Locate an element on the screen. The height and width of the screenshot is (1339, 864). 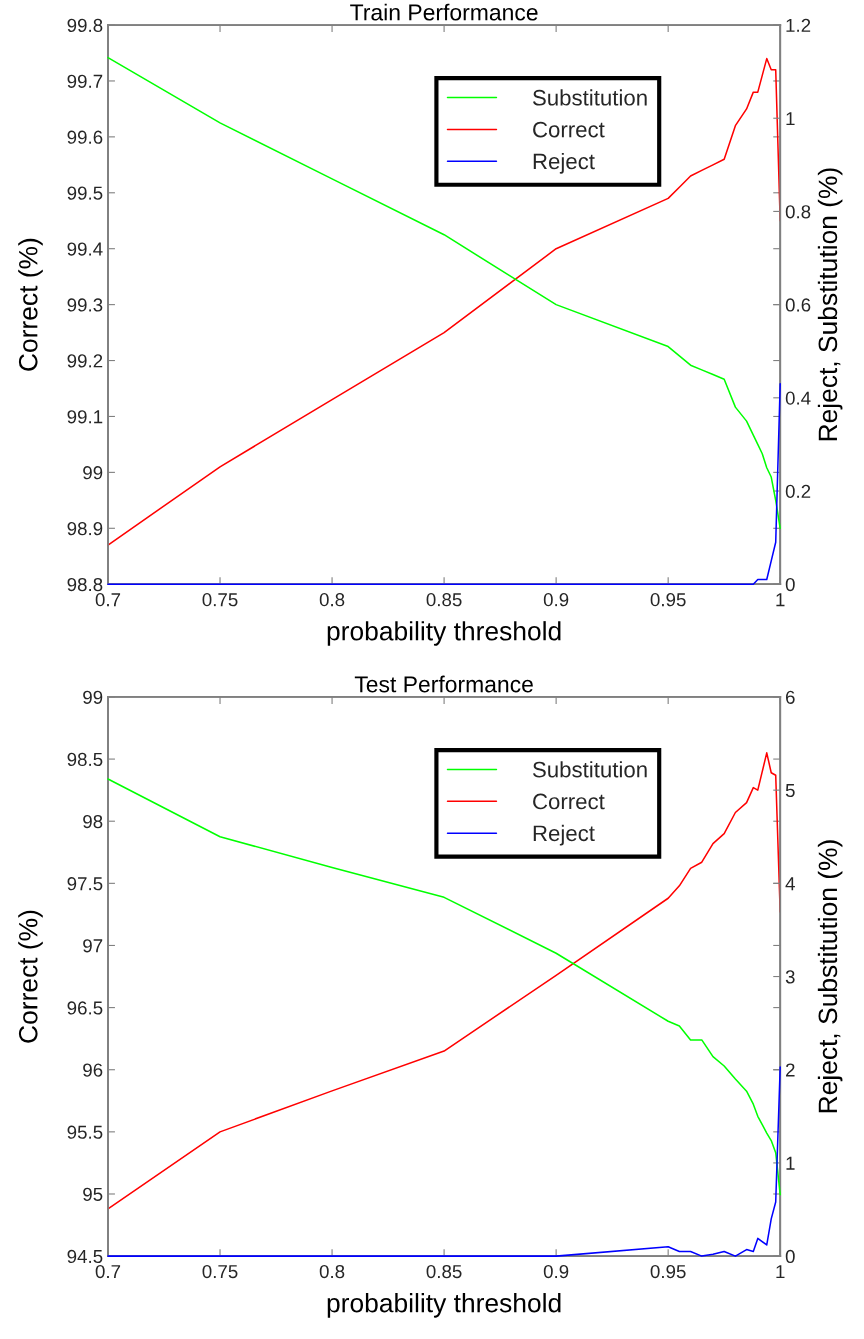
y-tick-label: 99.1 is located at coordinates (85, 417).